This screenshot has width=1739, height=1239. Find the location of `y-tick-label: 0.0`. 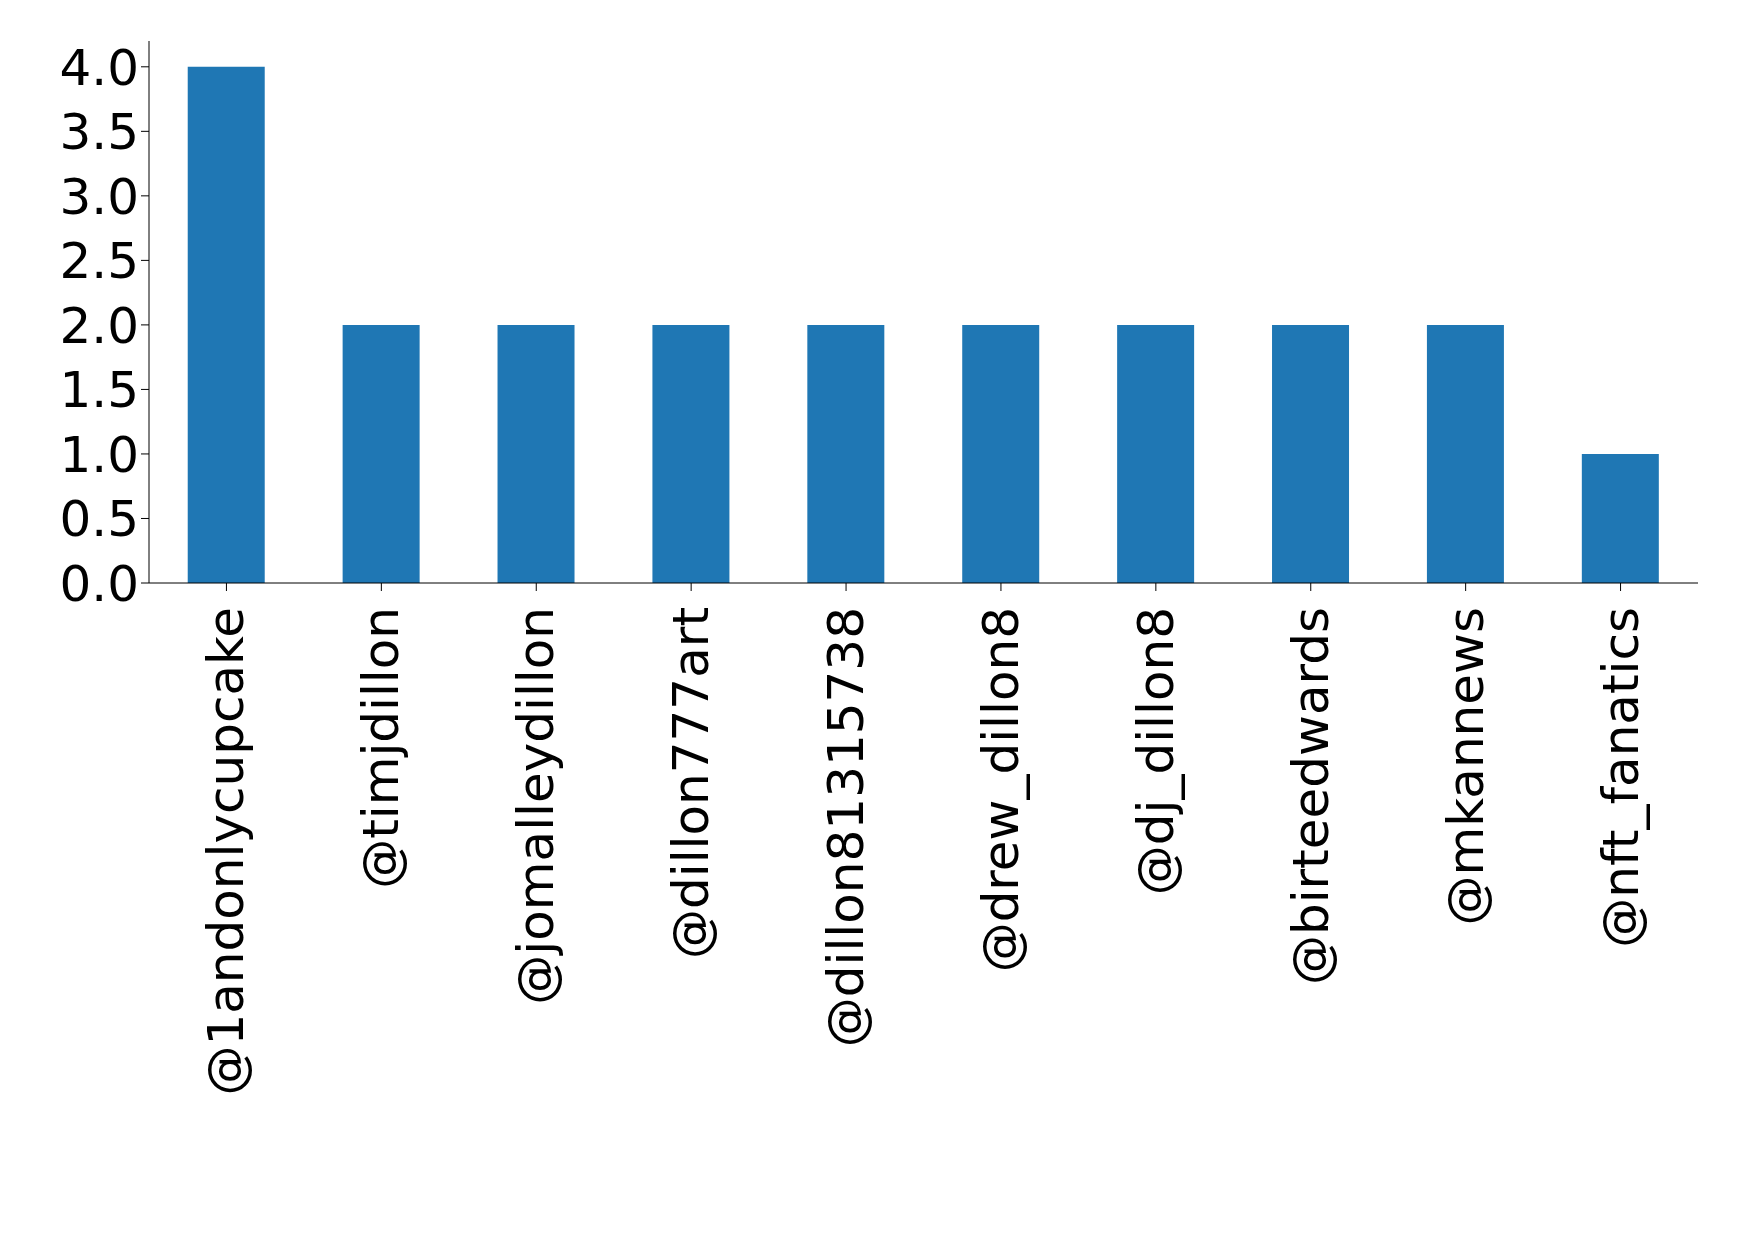

y-tick-label: 0.0 is located at coordinates (99, 583).